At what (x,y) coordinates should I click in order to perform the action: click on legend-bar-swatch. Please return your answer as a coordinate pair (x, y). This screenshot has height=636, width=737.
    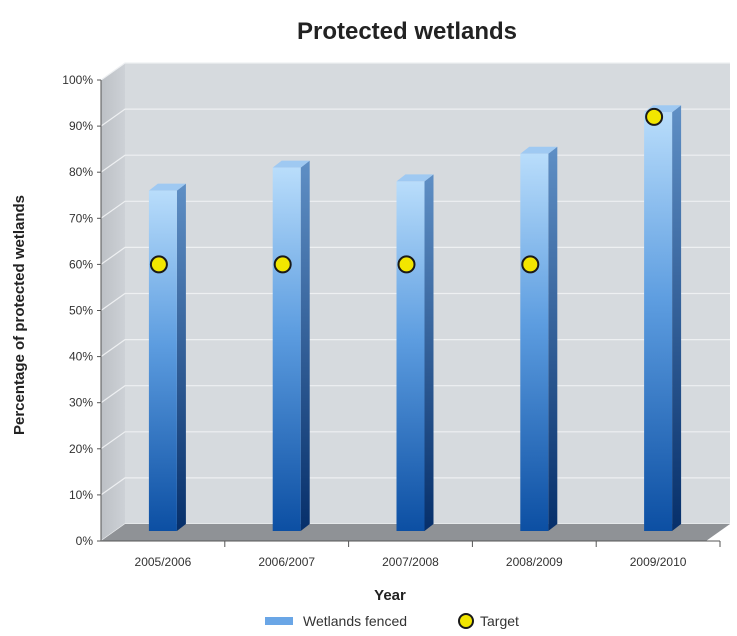
    Looking at the image, I should click on (279, 621).